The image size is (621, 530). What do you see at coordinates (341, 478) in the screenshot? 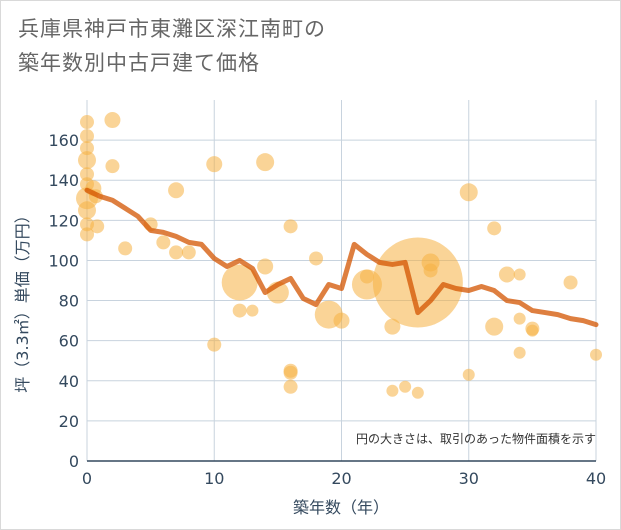
I see `x-tick-label: 20` at bounding box center [341, 478].